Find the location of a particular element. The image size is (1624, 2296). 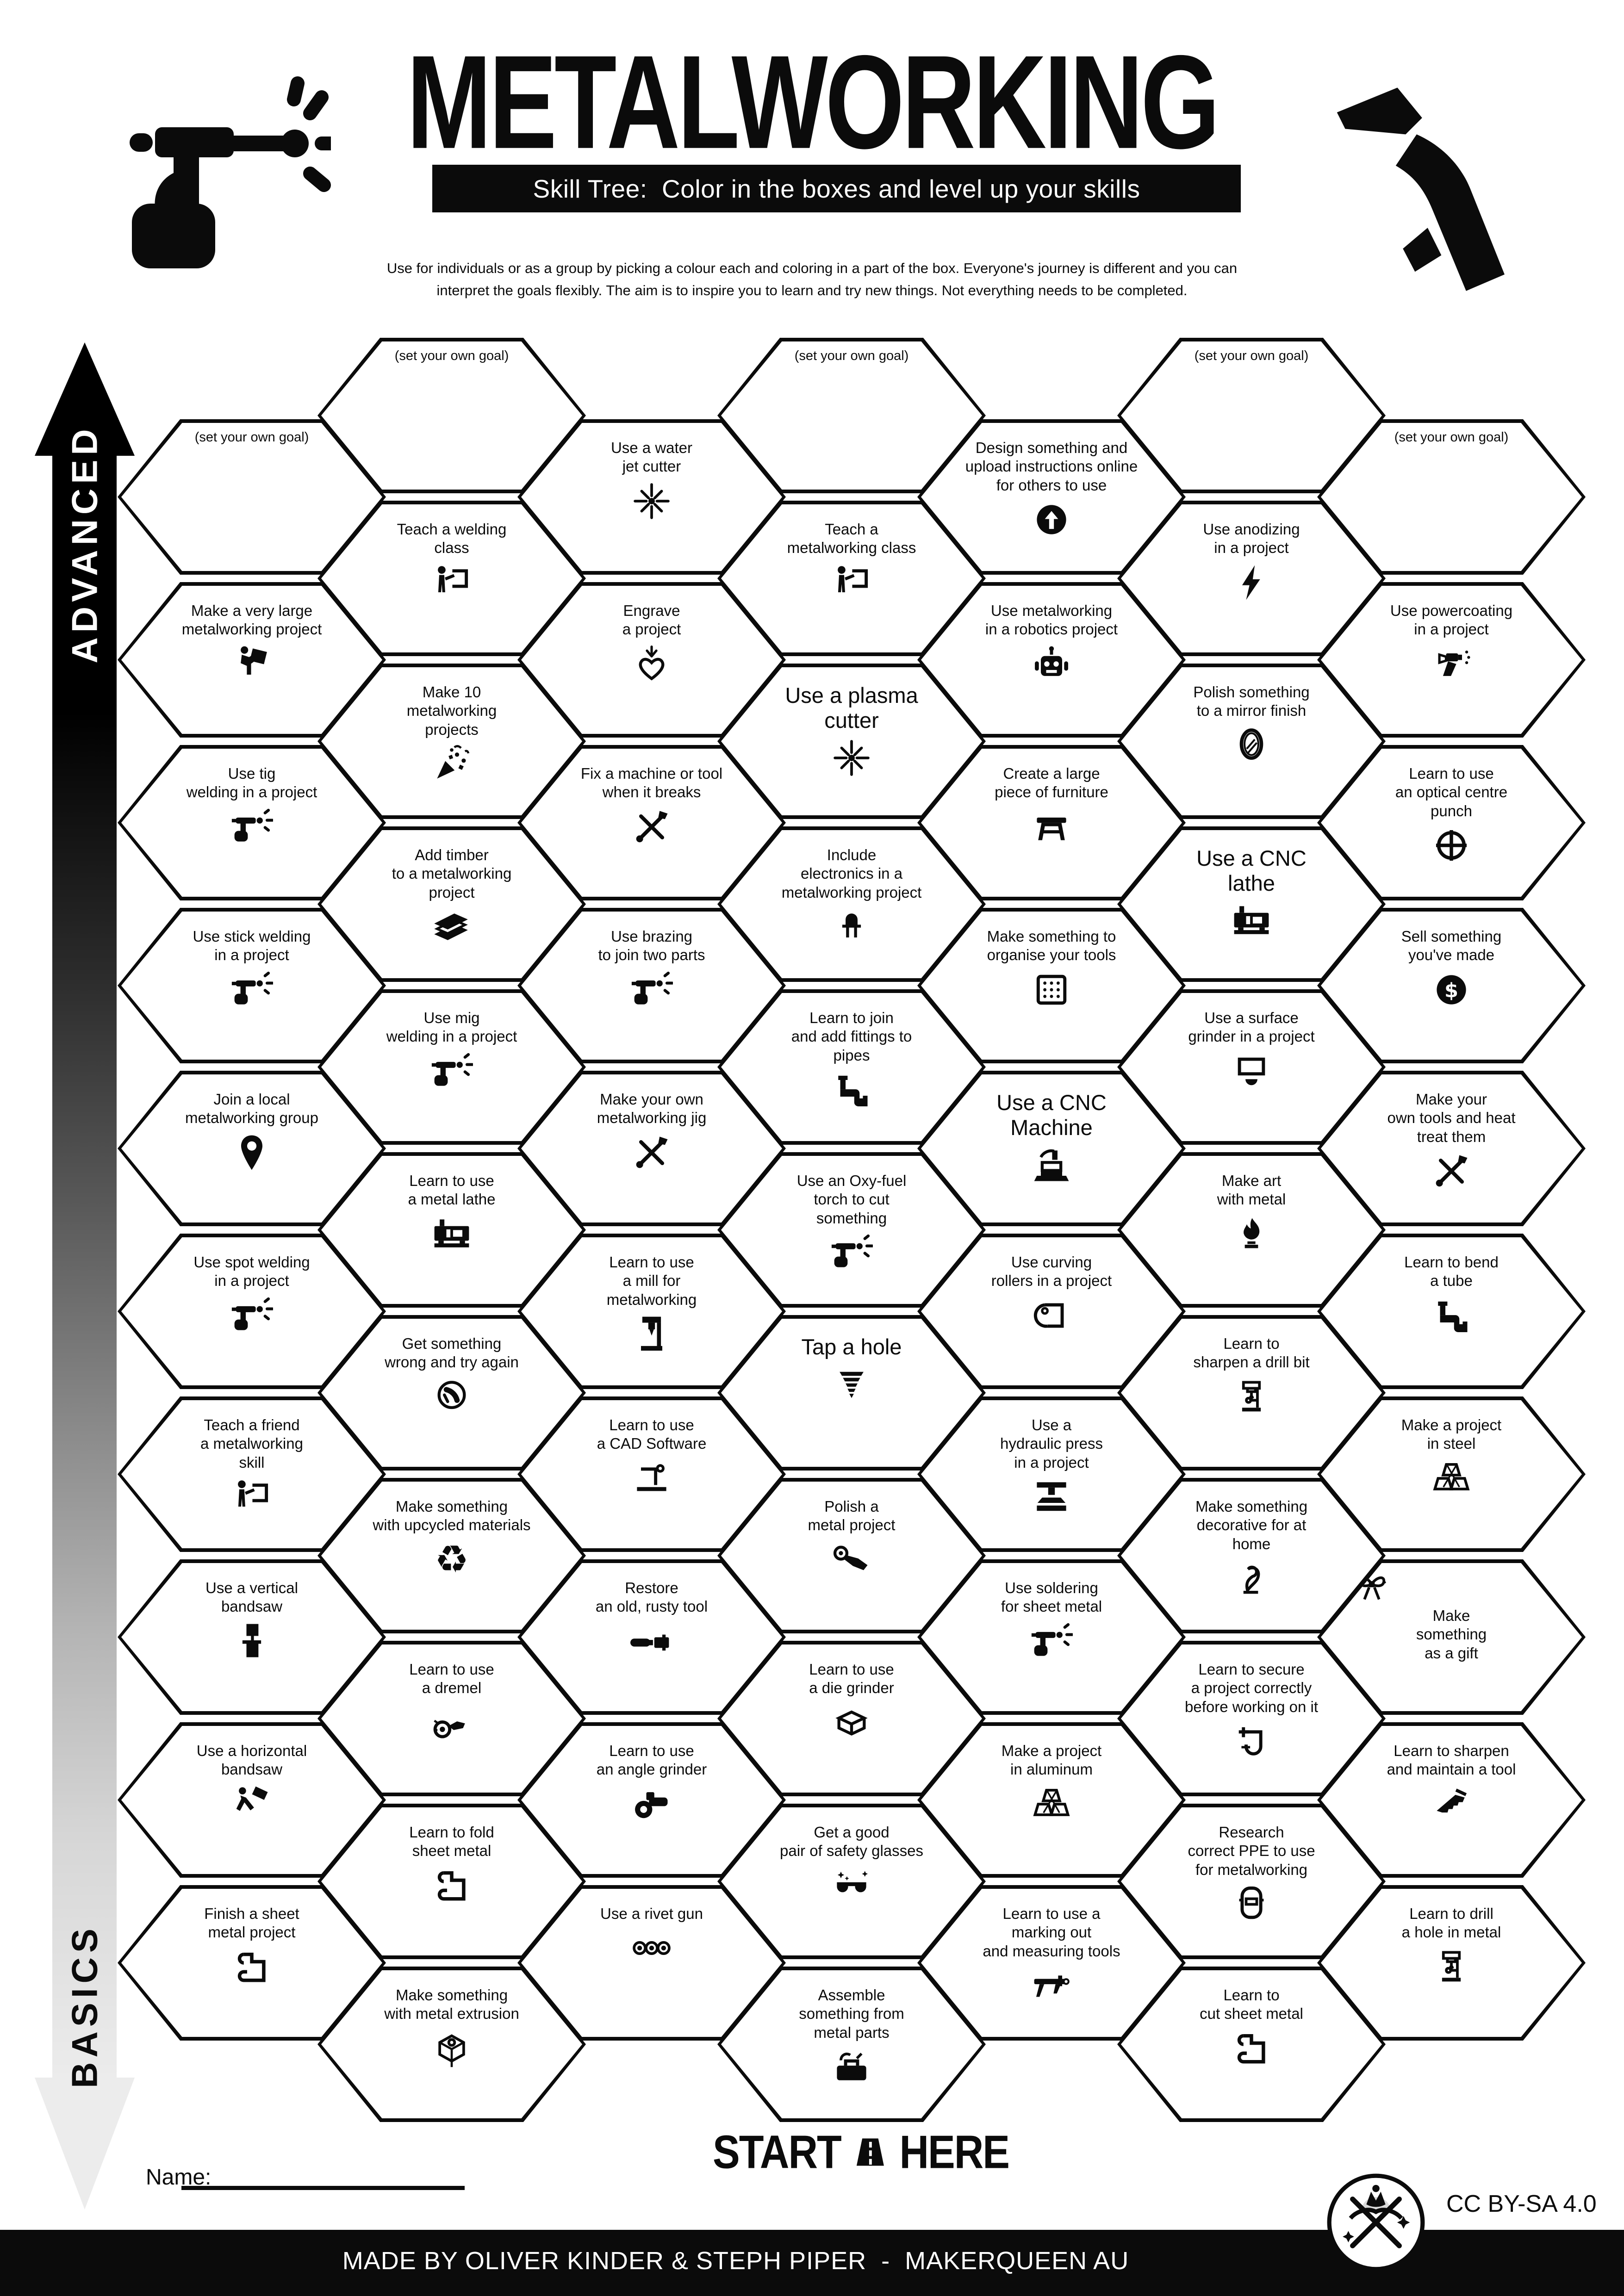

skill-hex: Learn to use a die grinder is located at coordinates (851, 1719).